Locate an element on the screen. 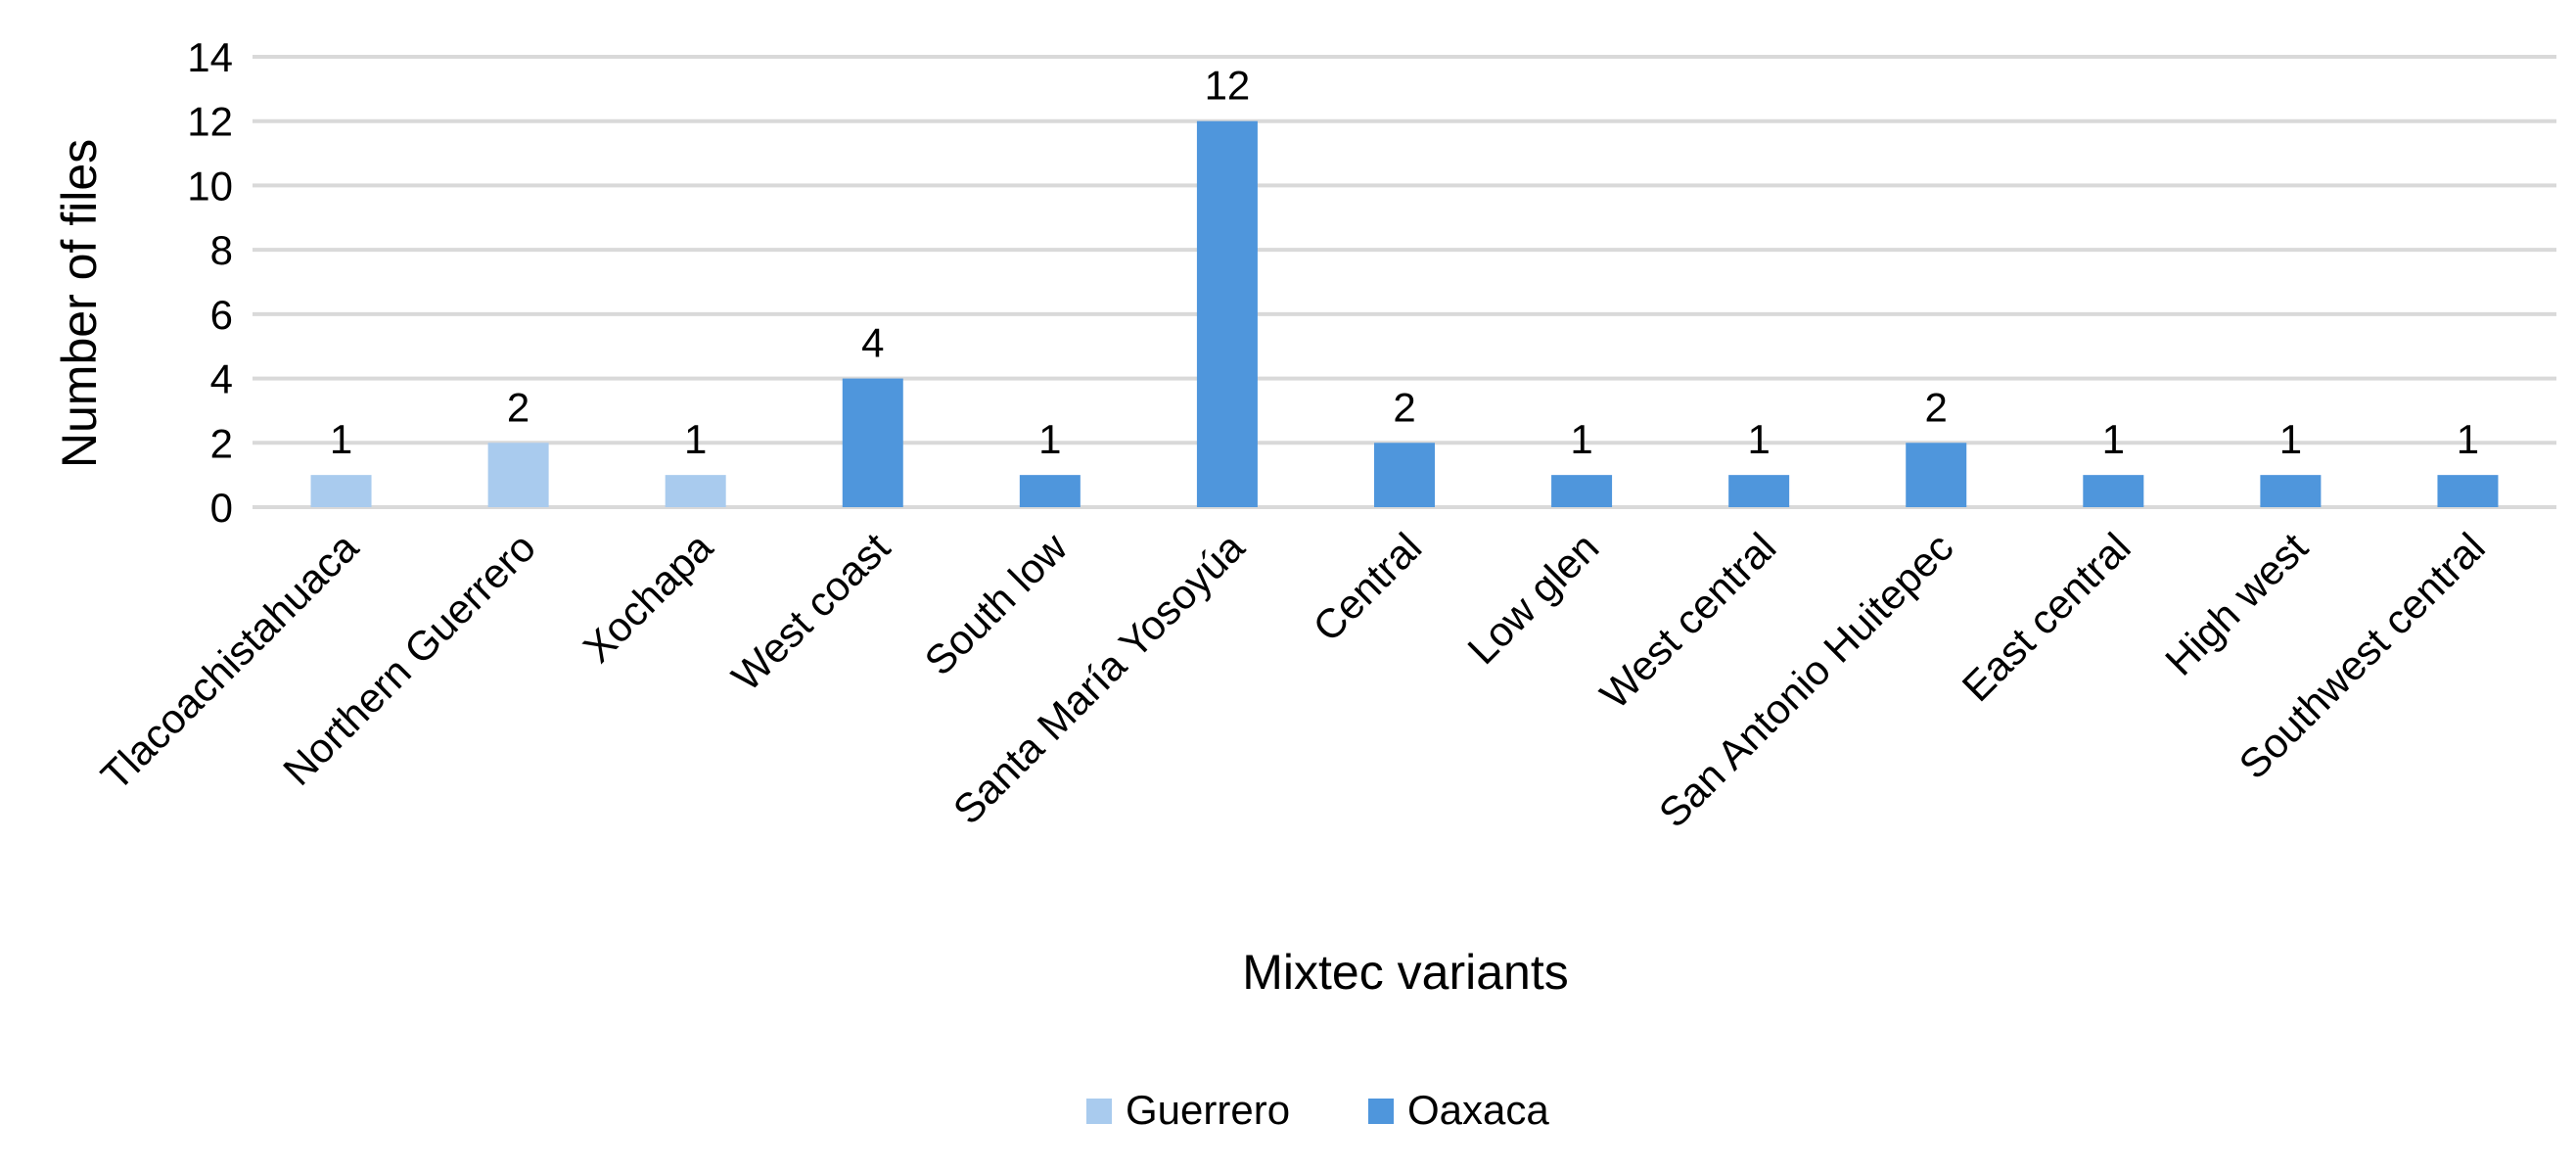  bar-west-coast is located at coordinates (872, 442).